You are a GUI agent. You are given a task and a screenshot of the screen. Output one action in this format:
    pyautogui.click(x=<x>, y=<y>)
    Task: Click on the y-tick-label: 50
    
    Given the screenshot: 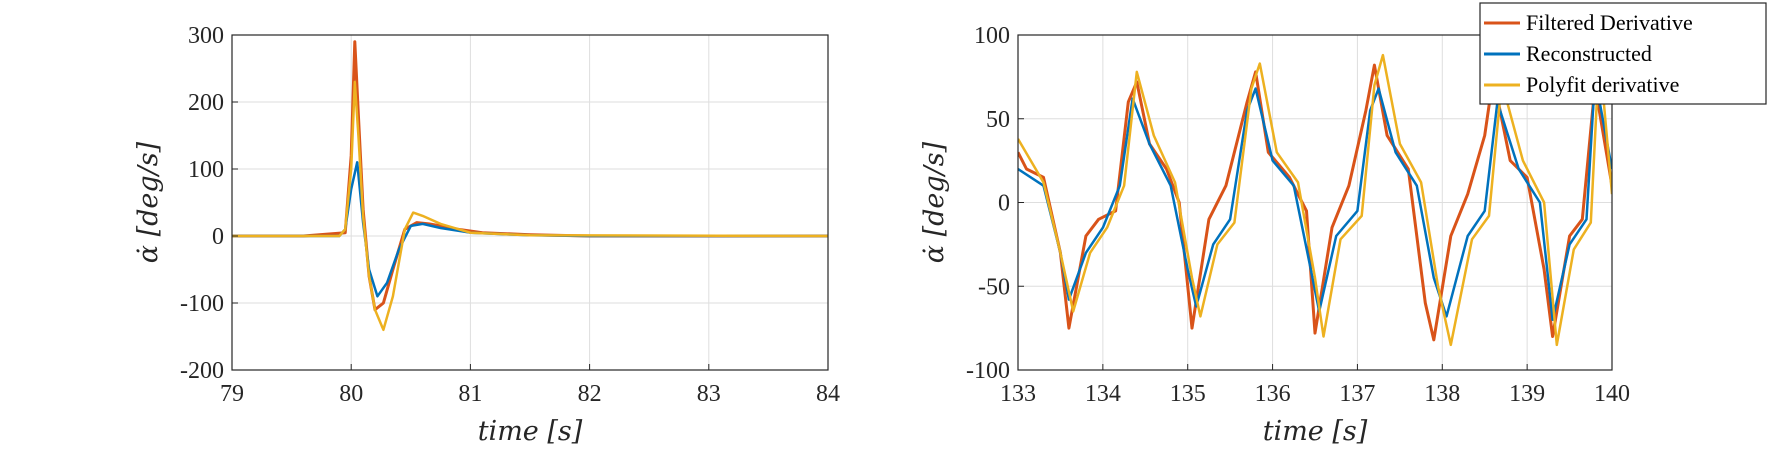 What is the action you would take?
    pyautogui.click(x=998, y=120)
    